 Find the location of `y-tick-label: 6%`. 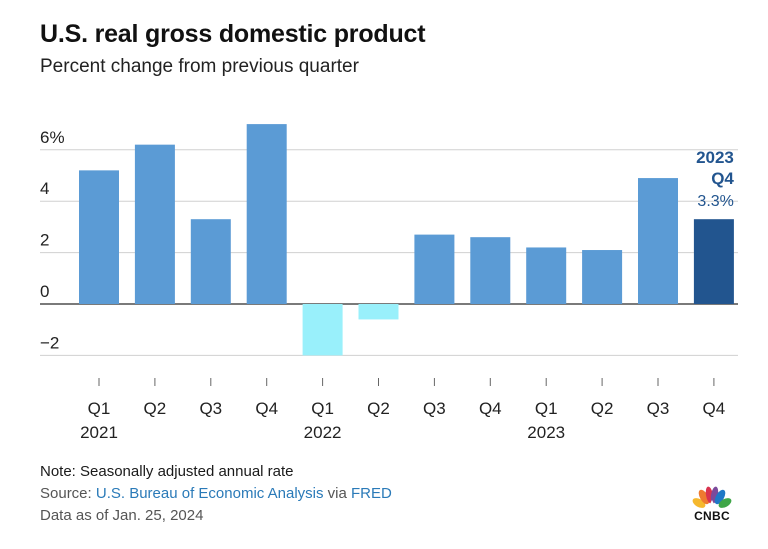

y-tick-label: 6% is located at coordinates (52, 137).